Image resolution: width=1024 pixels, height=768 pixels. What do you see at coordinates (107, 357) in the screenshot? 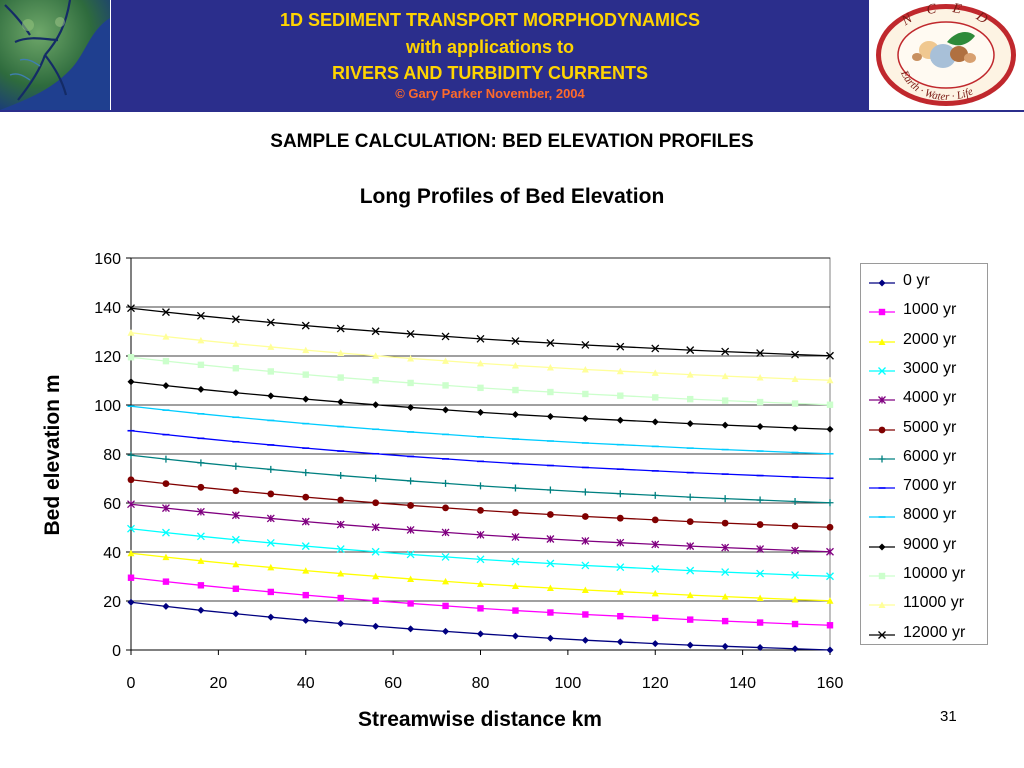
I see `y-tick-label: 120` at bounding box center [107, 357].